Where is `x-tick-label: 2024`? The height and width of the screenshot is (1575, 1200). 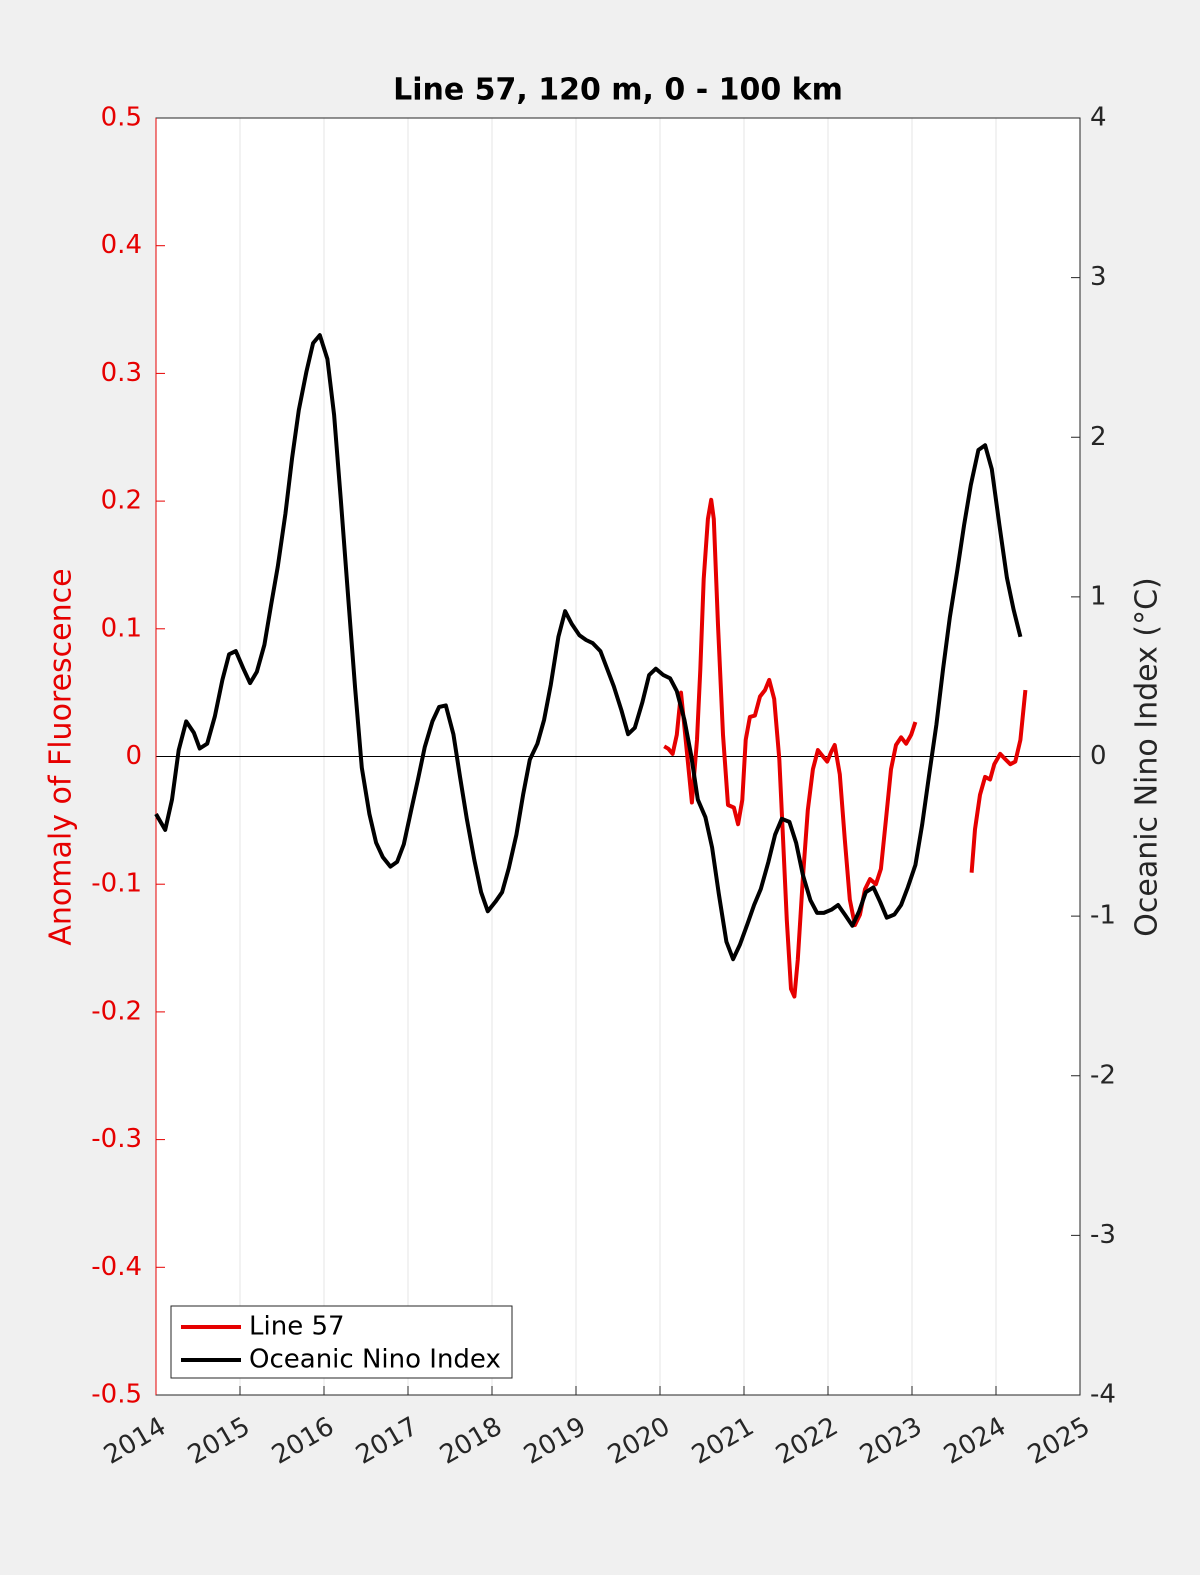 x-tick-label: 2024 is located at coordinates (975, 1441).